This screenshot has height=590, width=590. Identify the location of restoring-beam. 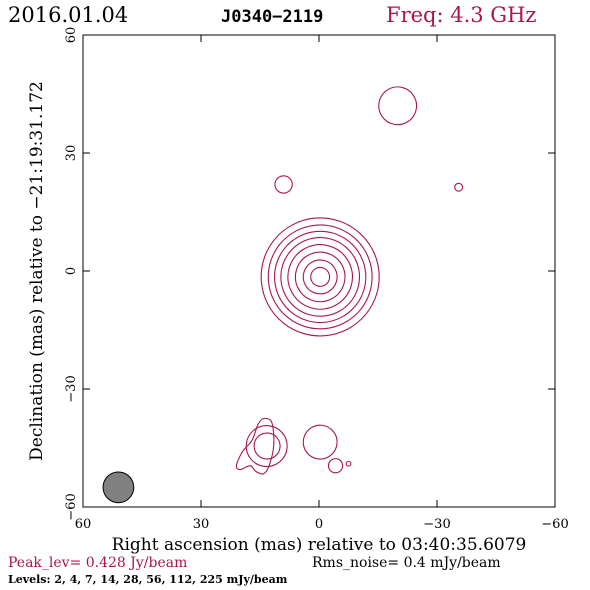
(118, 487).